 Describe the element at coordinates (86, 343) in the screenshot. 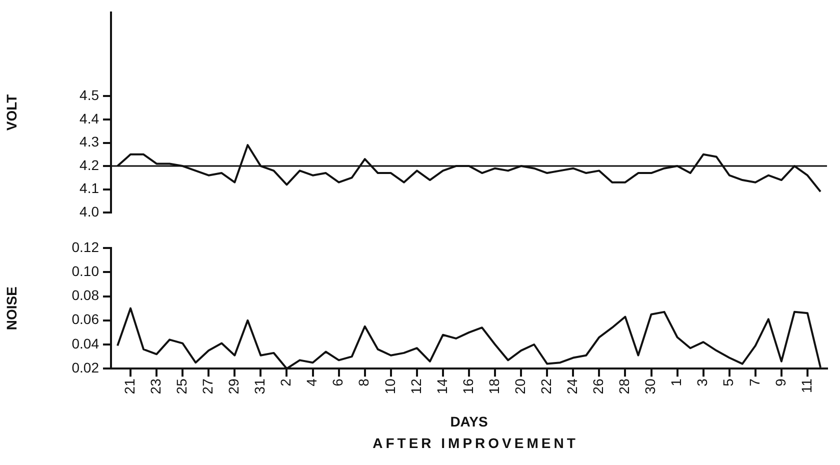

I see `y-tick-label: 0.04` at that location.